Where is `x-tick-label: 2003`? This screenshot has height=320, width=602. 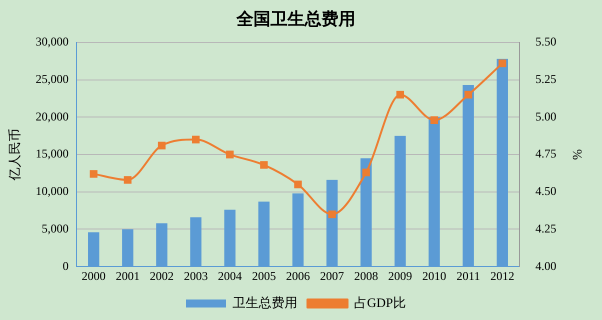 x-tick-label: 2003 is located at coordinates (196, 275).